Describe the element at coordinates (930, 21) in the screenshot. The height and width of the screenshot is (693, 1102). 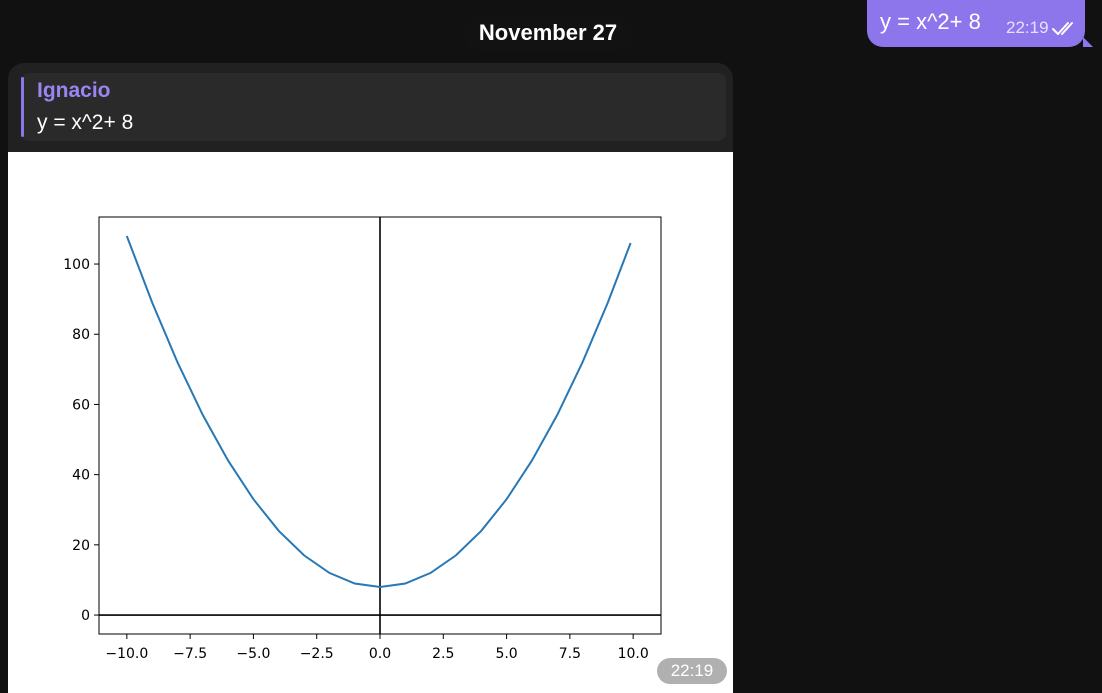
I see `outgoing-message-text: y = x^2+ 8` at that location.